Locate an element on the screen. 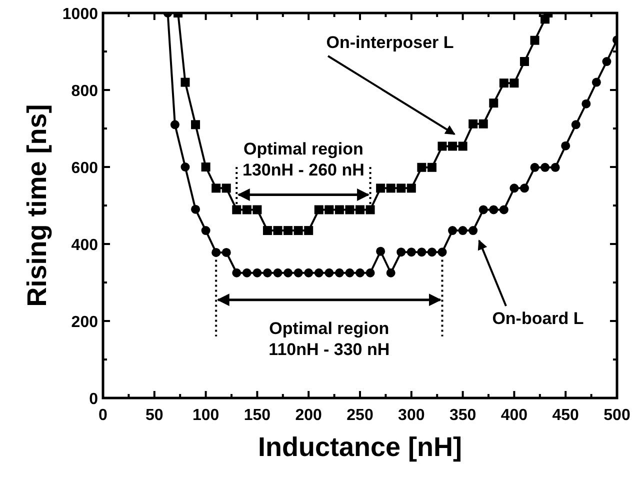 The height and width of the screenshot is (481, 641). y-tick-label: 0 is located at coordinates (93, 399).